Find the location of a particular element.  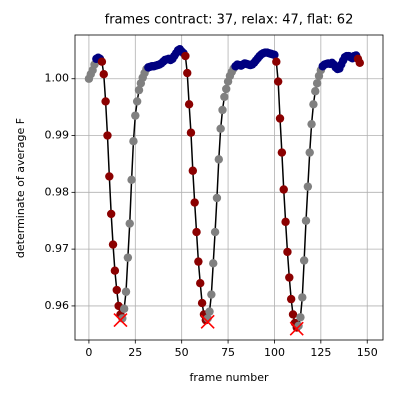

y-tick-label: 0.96 is located at coordinates (57, 305).